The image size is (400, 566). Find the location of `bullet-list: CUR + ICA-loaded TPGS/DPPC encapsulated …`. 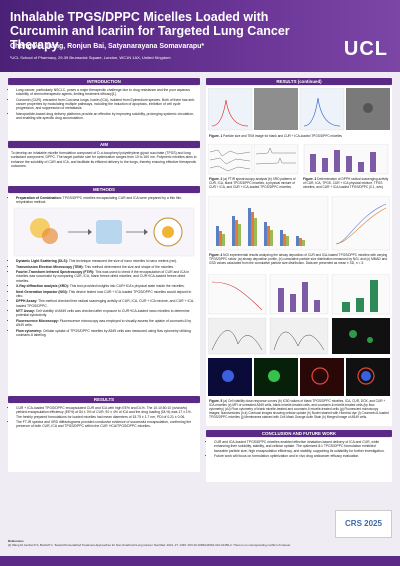

bullet-list: CUR + ICA-loaded TPGS/DPPC encapsulated … is located at coordinates (104, 417).